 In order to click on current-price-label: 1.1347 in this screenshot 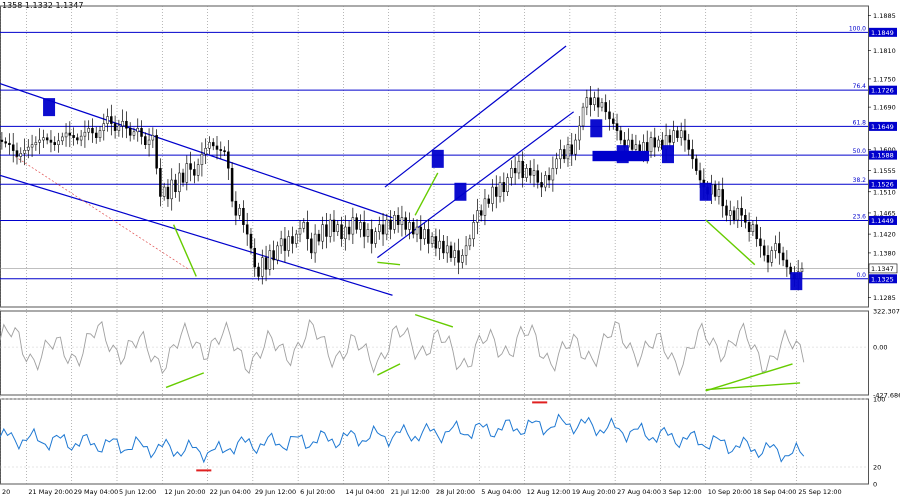, I will do `click(882, 269)`.